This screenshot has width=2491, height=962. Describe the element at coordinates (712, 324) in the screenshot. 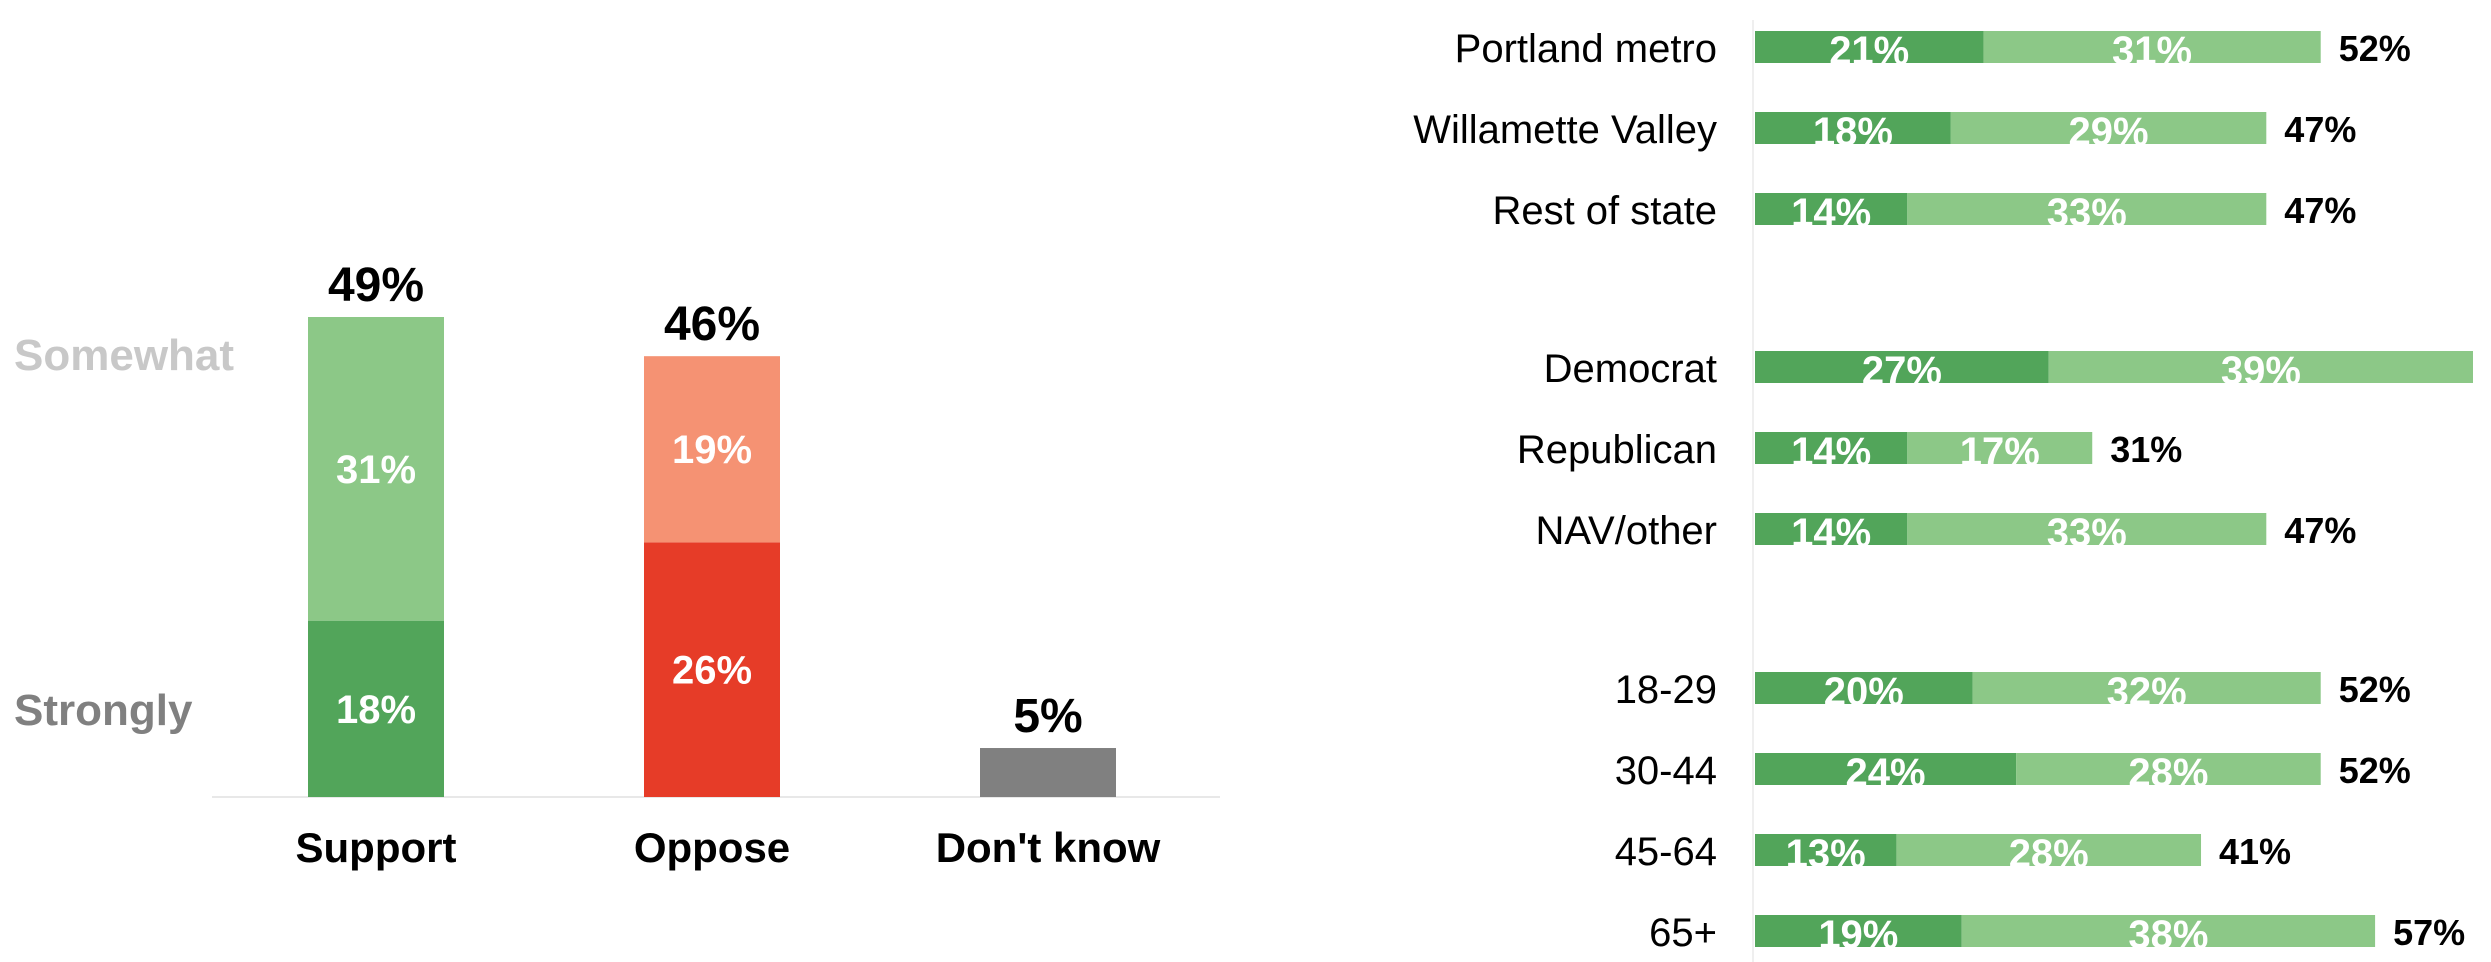

I see `bar-total-label: 46%` at that location.